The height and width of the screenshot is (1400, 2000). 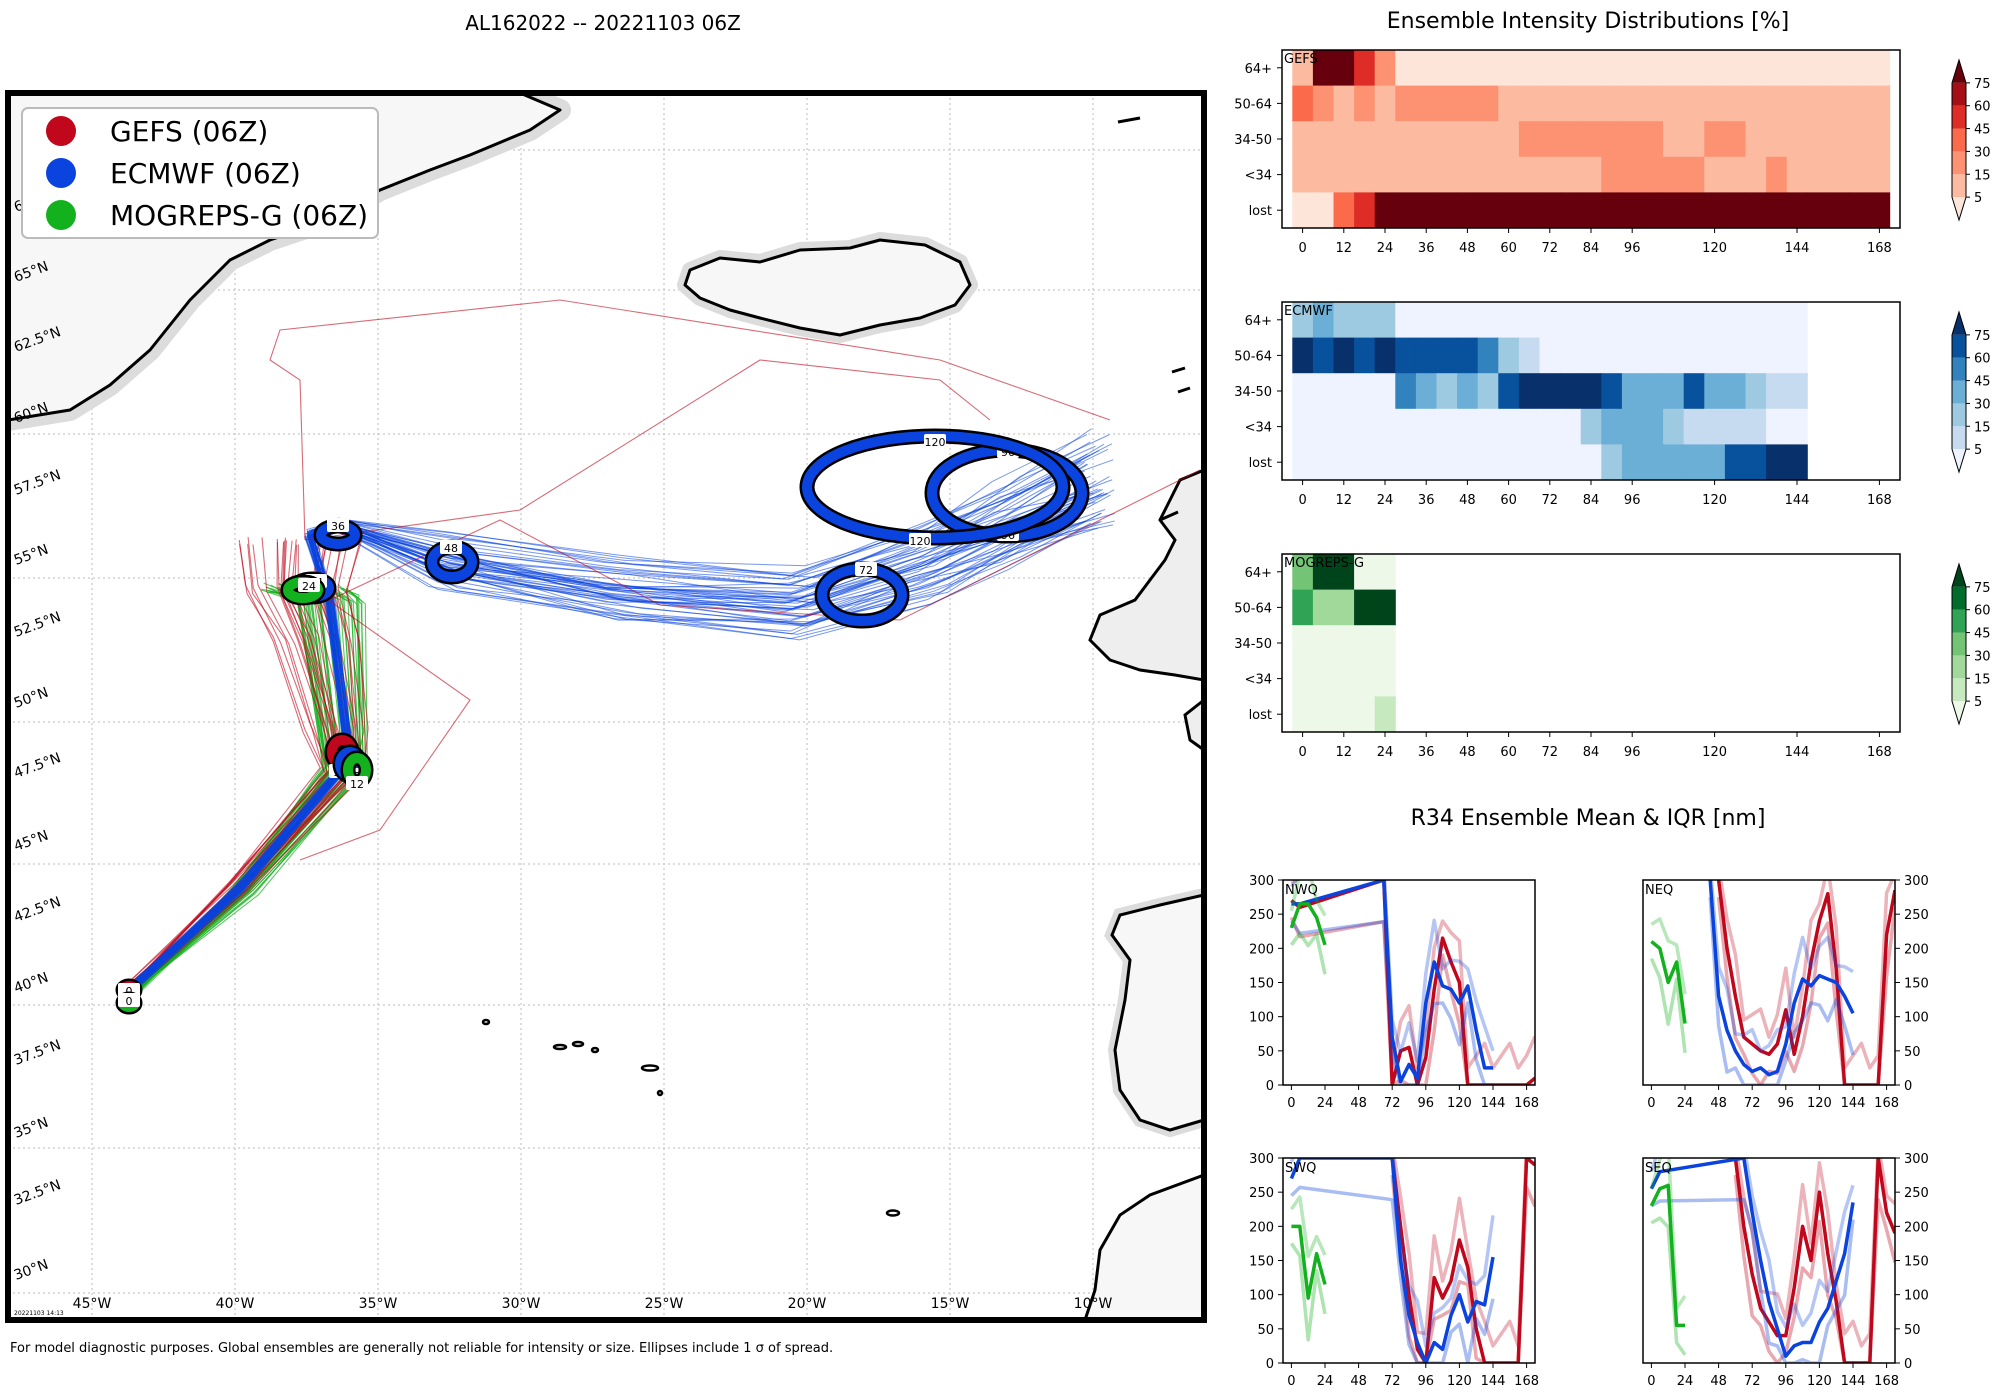 What do you see at coordinates (309, 585) in the screenshot?
I see `mogreps-hour-24-label: 24` at bounding box center [309, 585].